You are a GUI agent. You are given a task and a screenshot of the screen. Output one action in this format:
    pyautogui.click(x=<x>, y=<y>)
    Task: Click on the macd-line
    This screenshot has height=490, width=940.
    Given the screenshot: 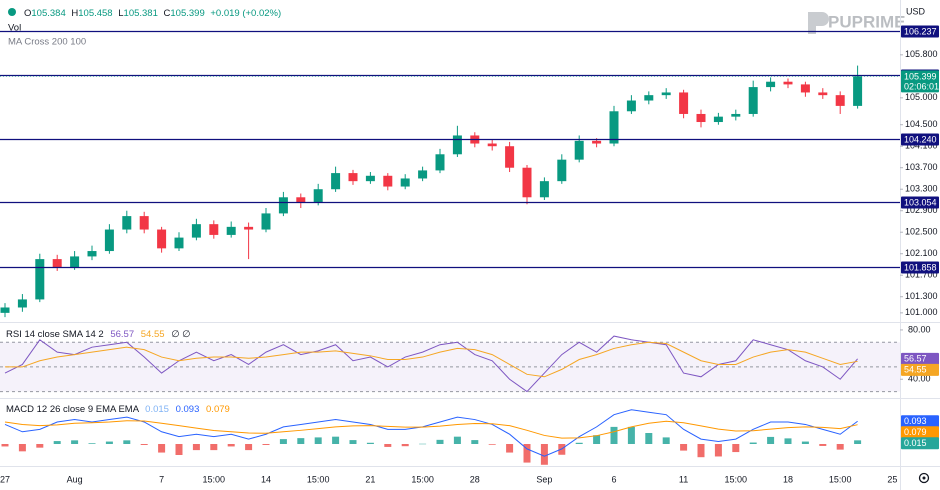 What is the action you would take?
    pyautogui.click(x=431, y=433)
    